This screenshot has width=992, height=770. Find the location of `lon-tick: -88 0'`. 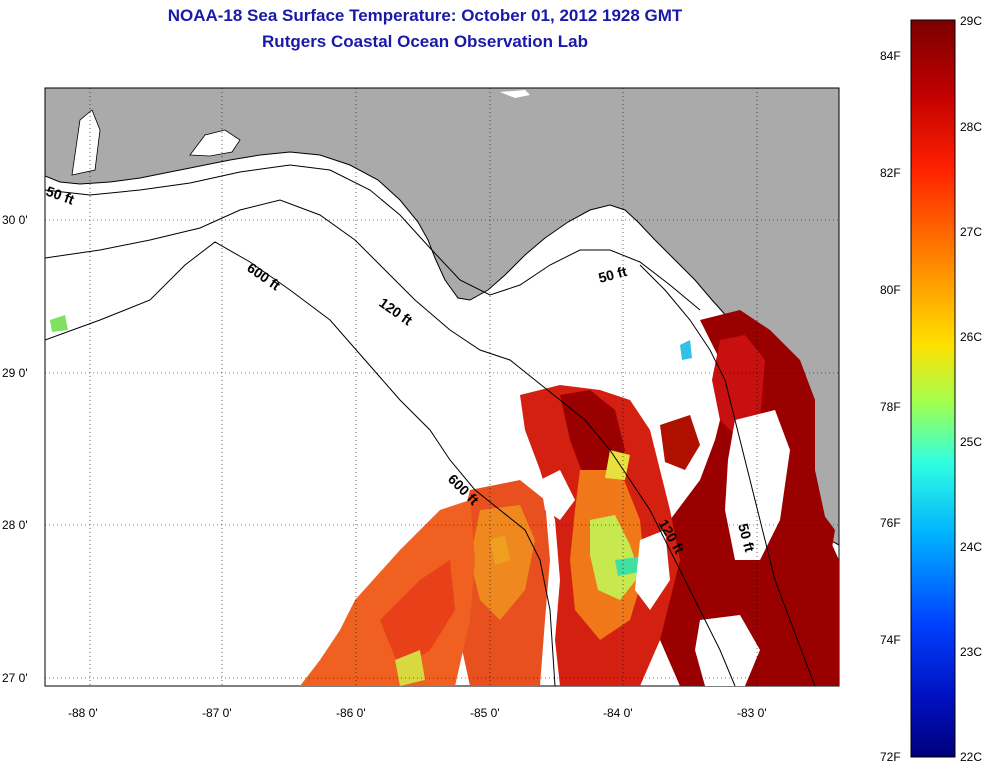

lon-tick: -88 0' is located at coordinates (83, 713).